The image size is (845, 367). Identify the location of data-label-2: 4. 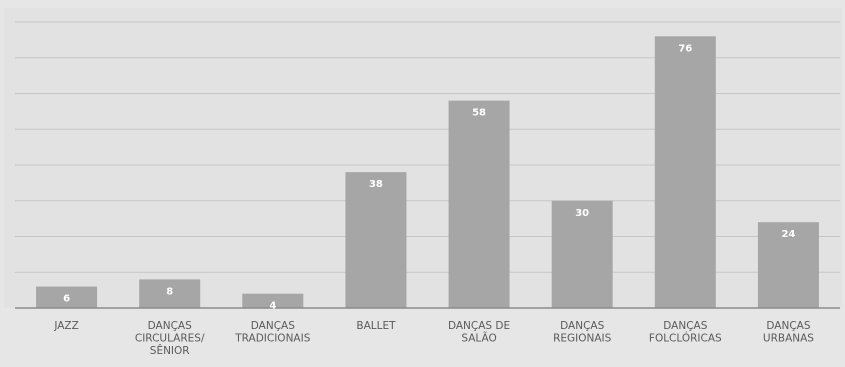
(272, 306).